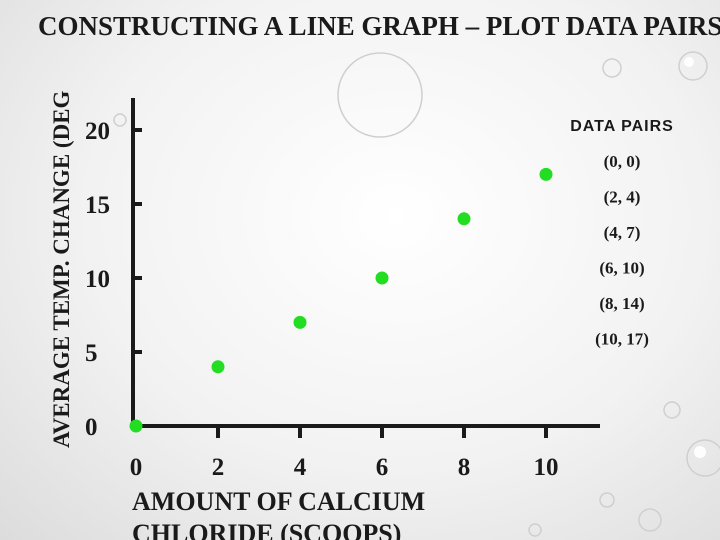 The height and width of the screenshot is (540, 720). I want to click on x-axis-label: AMOUNT OF CALCIUM CHLORIDE (SCOOPS), so click(282, 513).